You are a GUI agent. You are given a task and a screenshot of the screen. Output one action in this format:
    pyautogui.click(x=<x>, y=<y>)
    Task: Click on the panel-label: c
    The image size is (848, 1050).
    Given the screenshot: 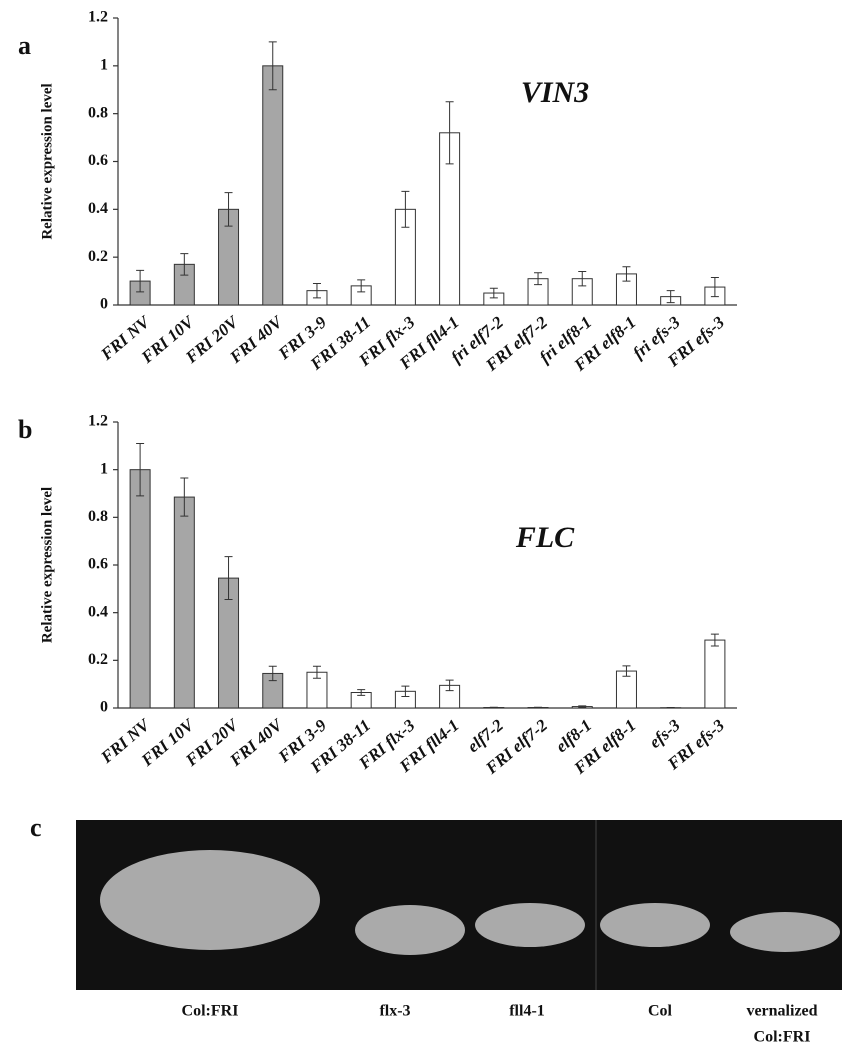 What is the action you would take?
    pyautogui.click(x=36, y=827)
    